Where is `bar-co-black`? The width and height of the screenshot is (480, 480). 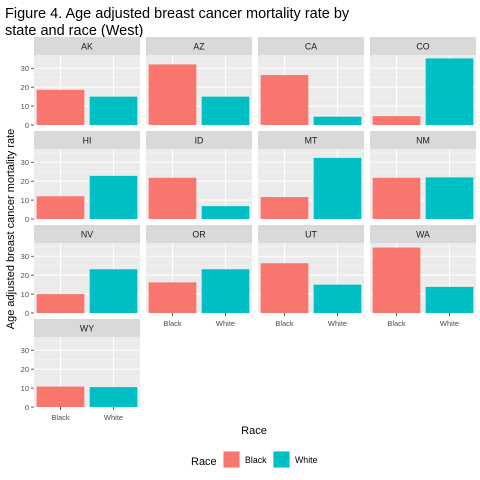 bar-co-black is located at coordinates (396, 120).